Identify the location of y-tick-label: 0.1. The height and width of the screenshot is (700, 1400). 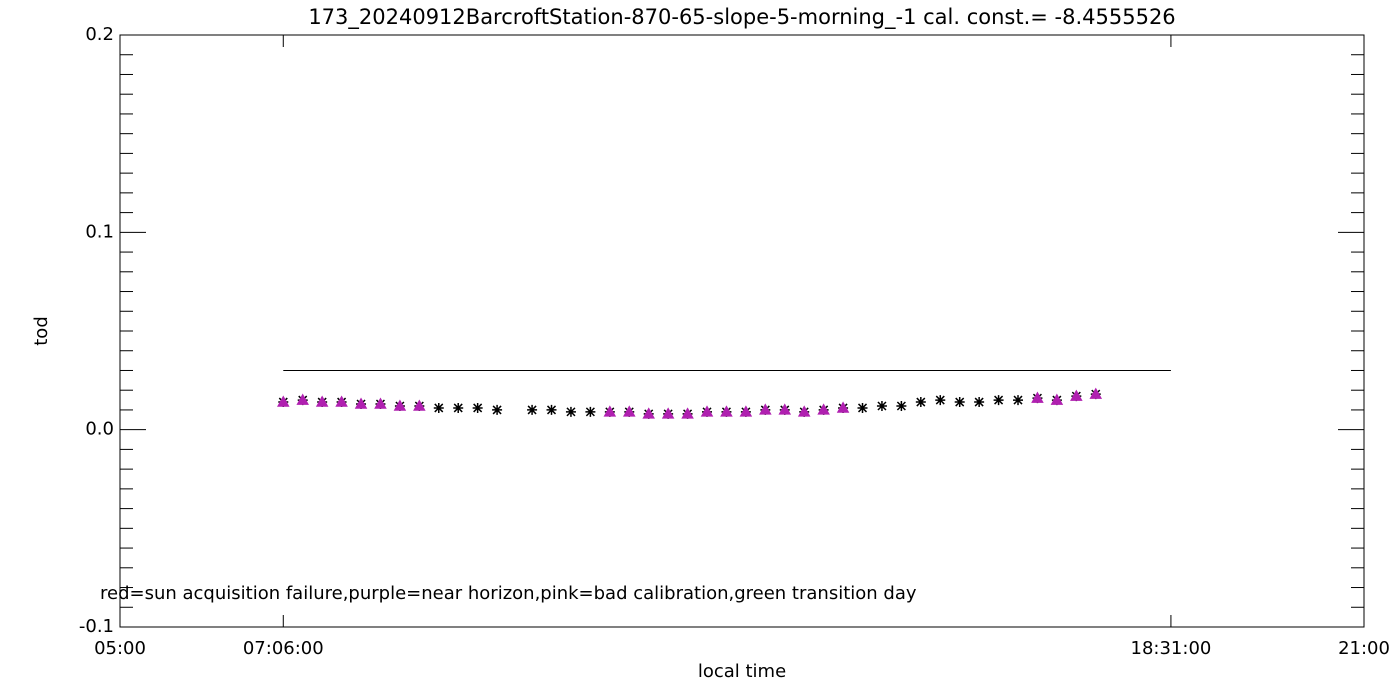
(99, 231).